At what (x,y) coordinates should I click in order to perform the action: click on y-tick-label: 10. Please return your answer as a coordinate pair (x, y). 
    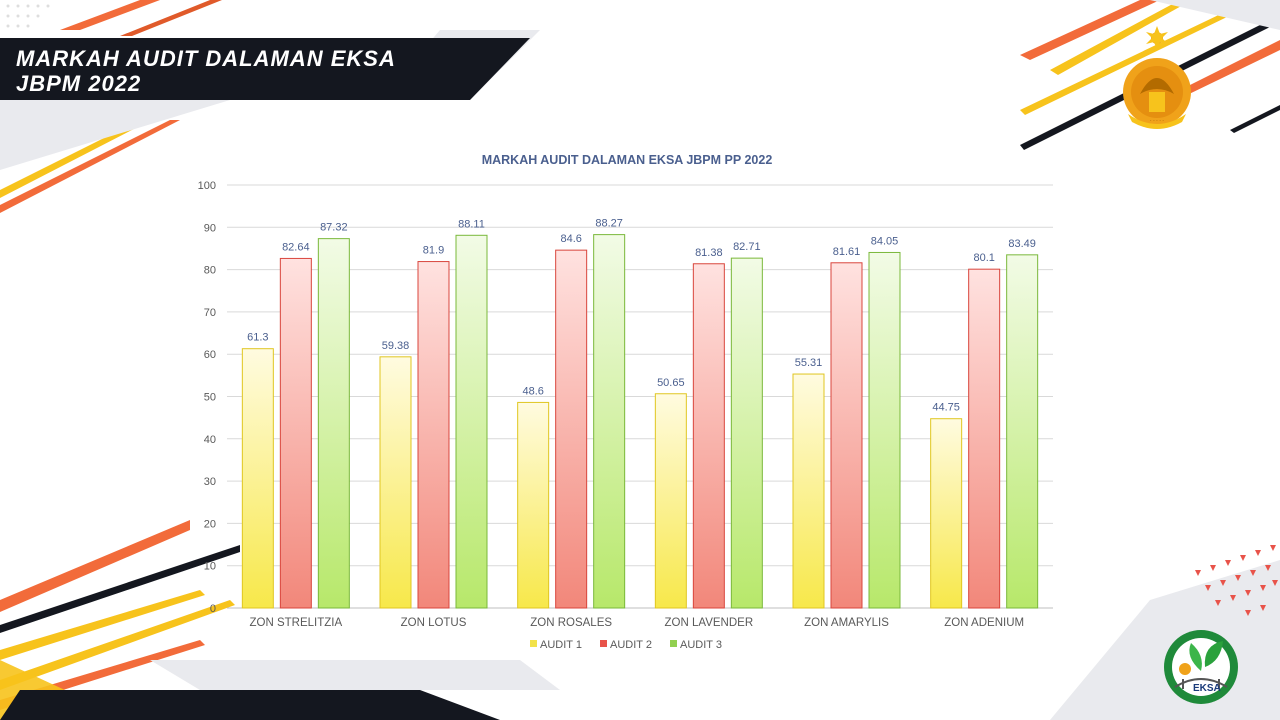
    Looking at the image, I should click on (210, 567).